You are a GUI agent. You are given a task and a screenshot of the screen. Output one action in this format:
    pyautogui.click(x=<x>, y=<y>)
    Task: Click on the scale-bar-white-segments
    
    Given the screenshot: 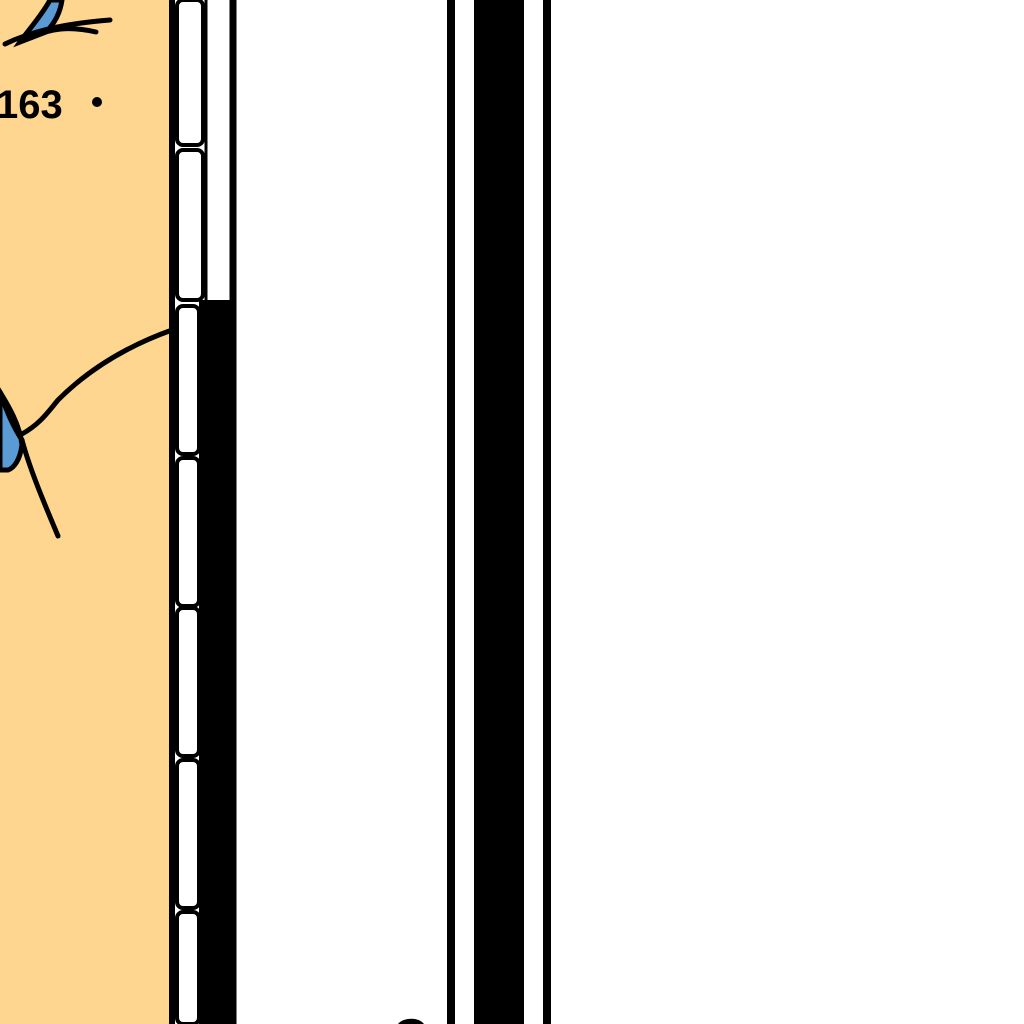 What is the action you would take?
    pyautogui.click(x=190, y=512)
    